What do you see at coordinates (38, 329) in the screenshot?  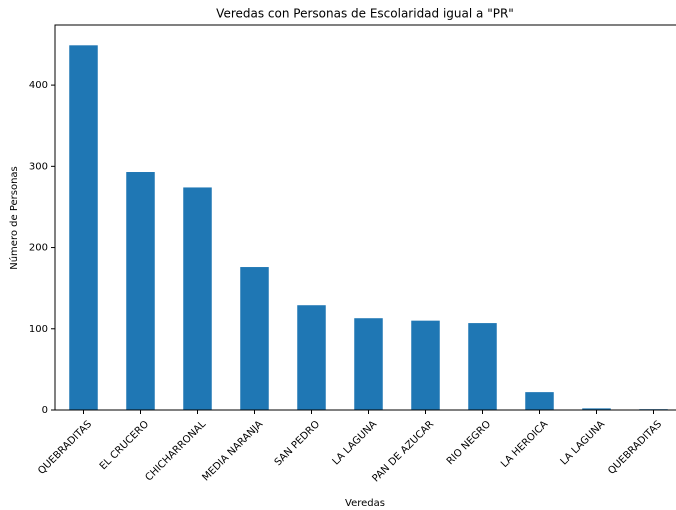 I see `y-tick-label: 100` at bounding box center [38, 329].